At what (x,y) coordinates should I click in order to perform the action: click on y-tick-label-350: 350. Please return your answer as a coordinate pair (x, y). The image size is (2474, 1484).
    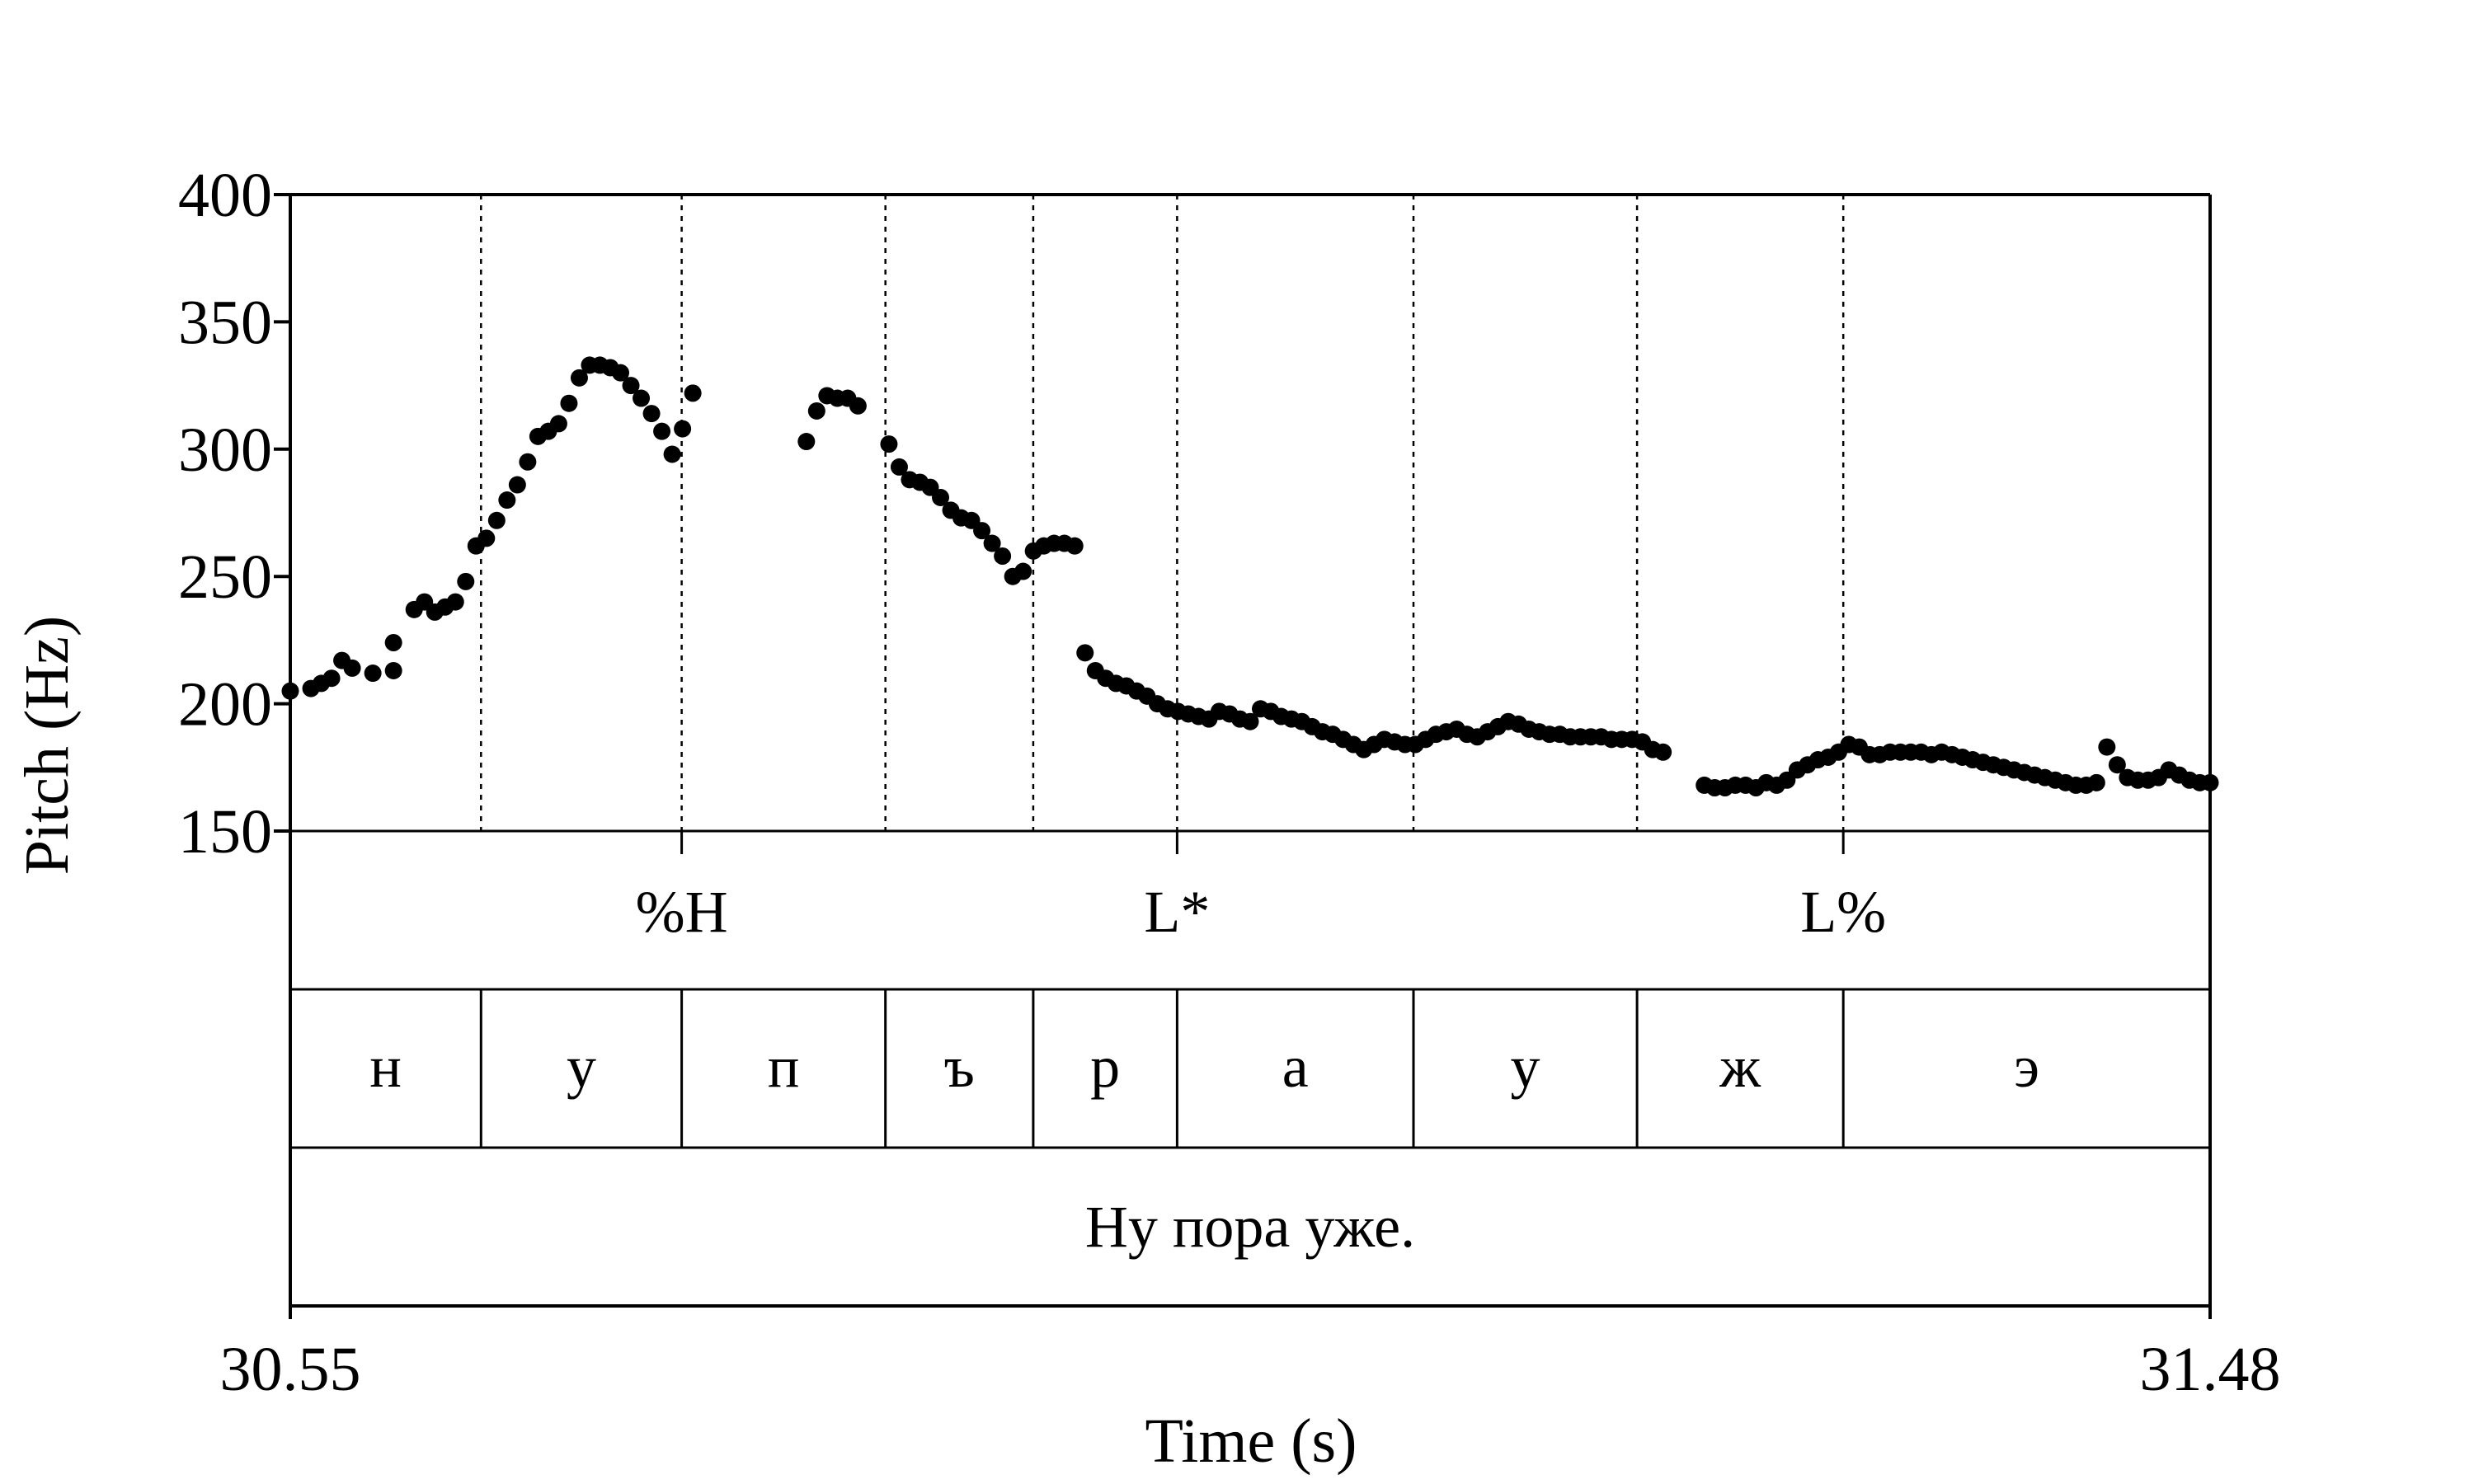
    Looking at the image, I should click on (225, 322).